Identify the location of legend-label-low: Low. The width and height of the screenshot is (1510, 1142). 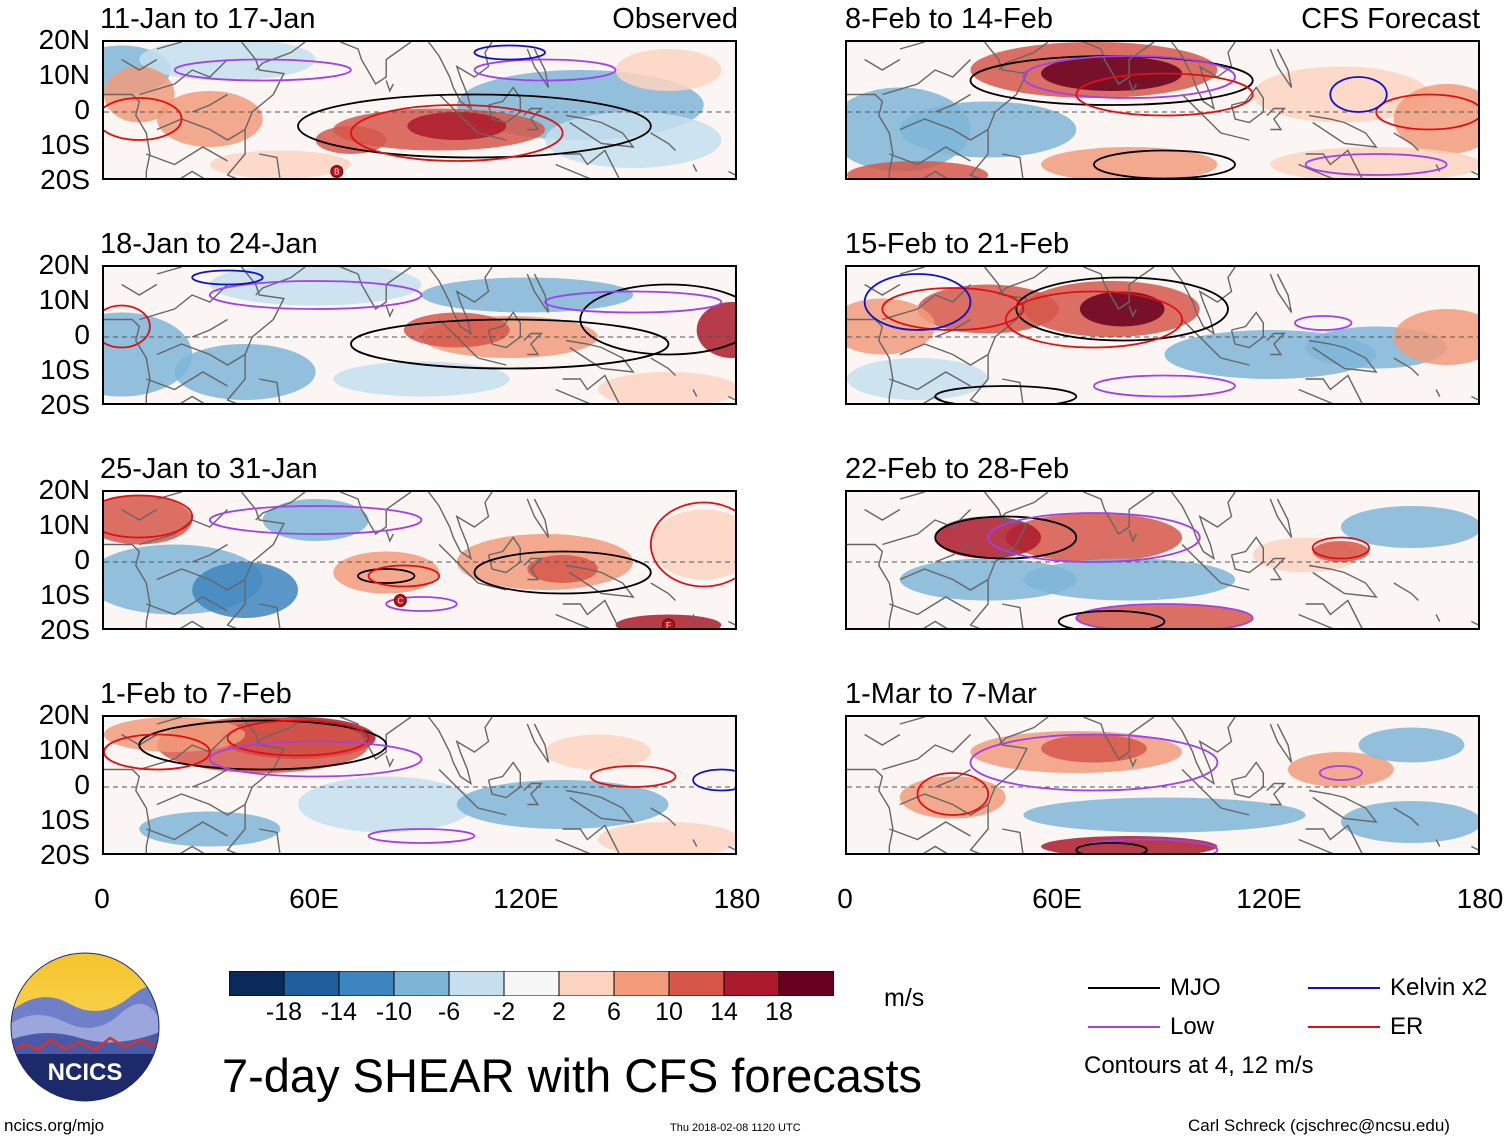
(1192, 1026).